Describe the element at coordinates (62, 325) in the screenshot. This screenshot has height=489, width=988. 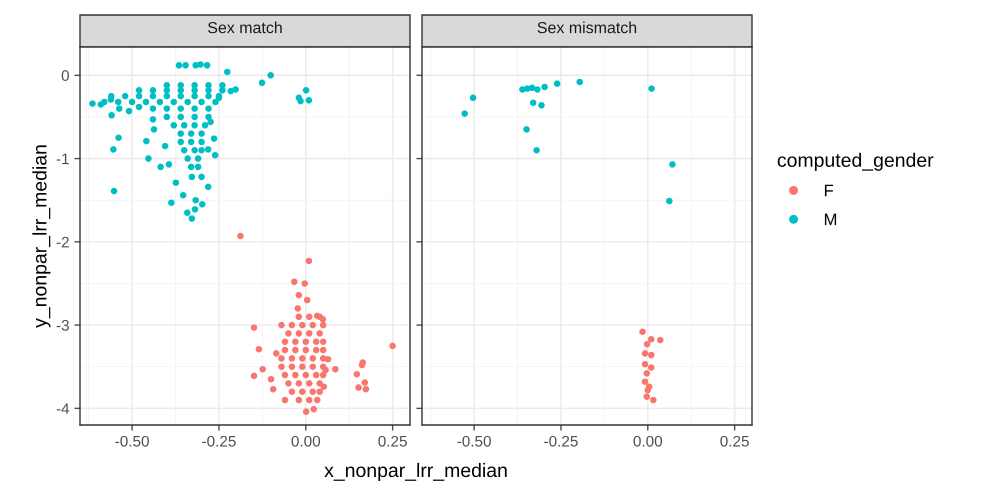
I see `y-tick-label: -3` at that location.